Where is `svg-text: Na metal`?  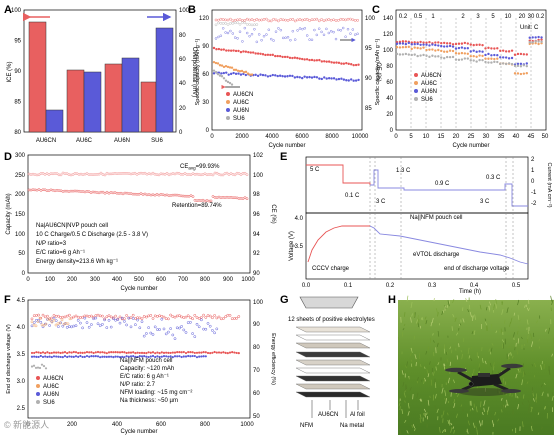
svg-text: Na metal is located at coordinates (352, 426).